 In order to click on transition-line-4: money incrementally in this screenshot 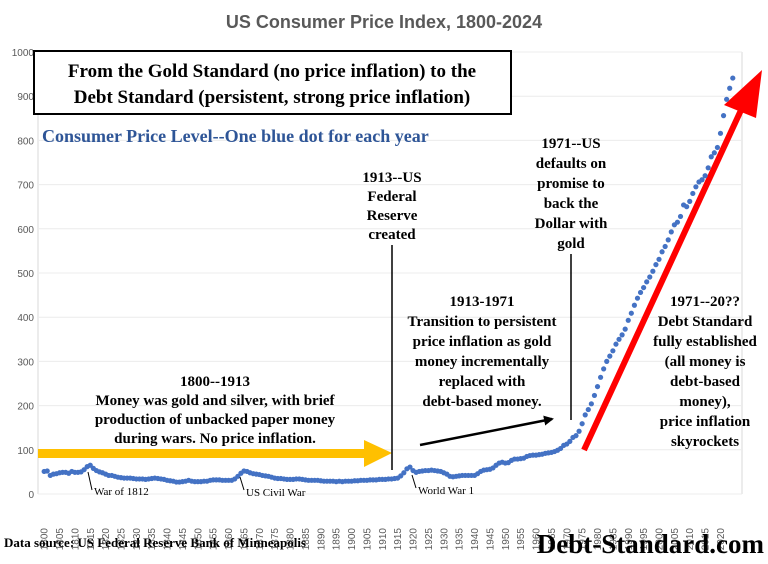, I will do `click(482, 362)`.